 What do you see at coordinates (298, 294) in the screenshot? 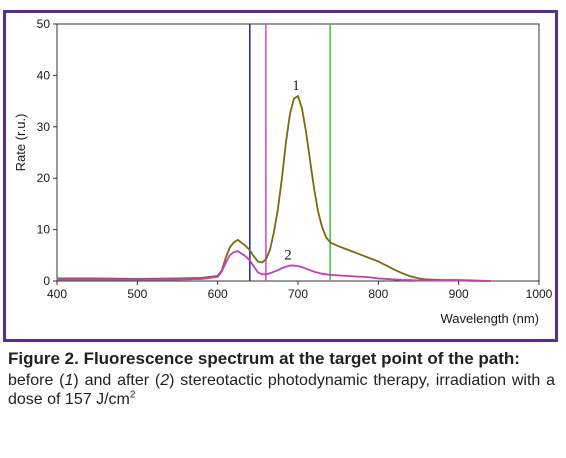
I see `x-tick-label-700: 700` at bounding box center [298, 294].